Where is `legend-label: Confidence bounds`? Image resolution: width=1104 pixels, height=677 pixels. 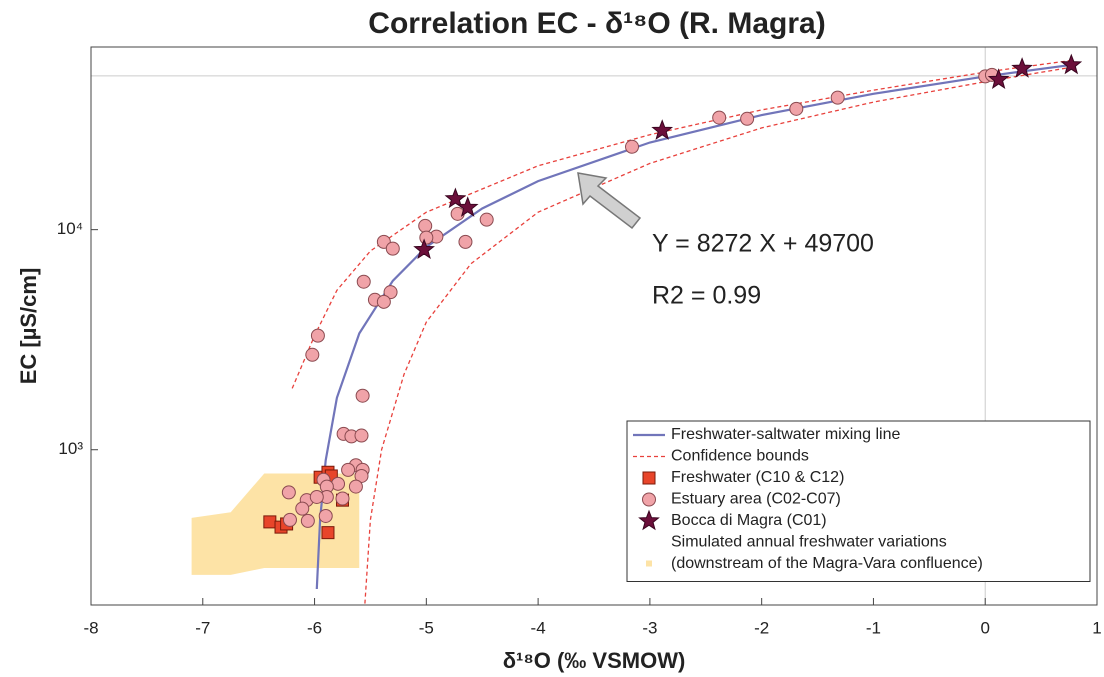 legend-label: Confidence bounds is located at coordinates (740, 456).